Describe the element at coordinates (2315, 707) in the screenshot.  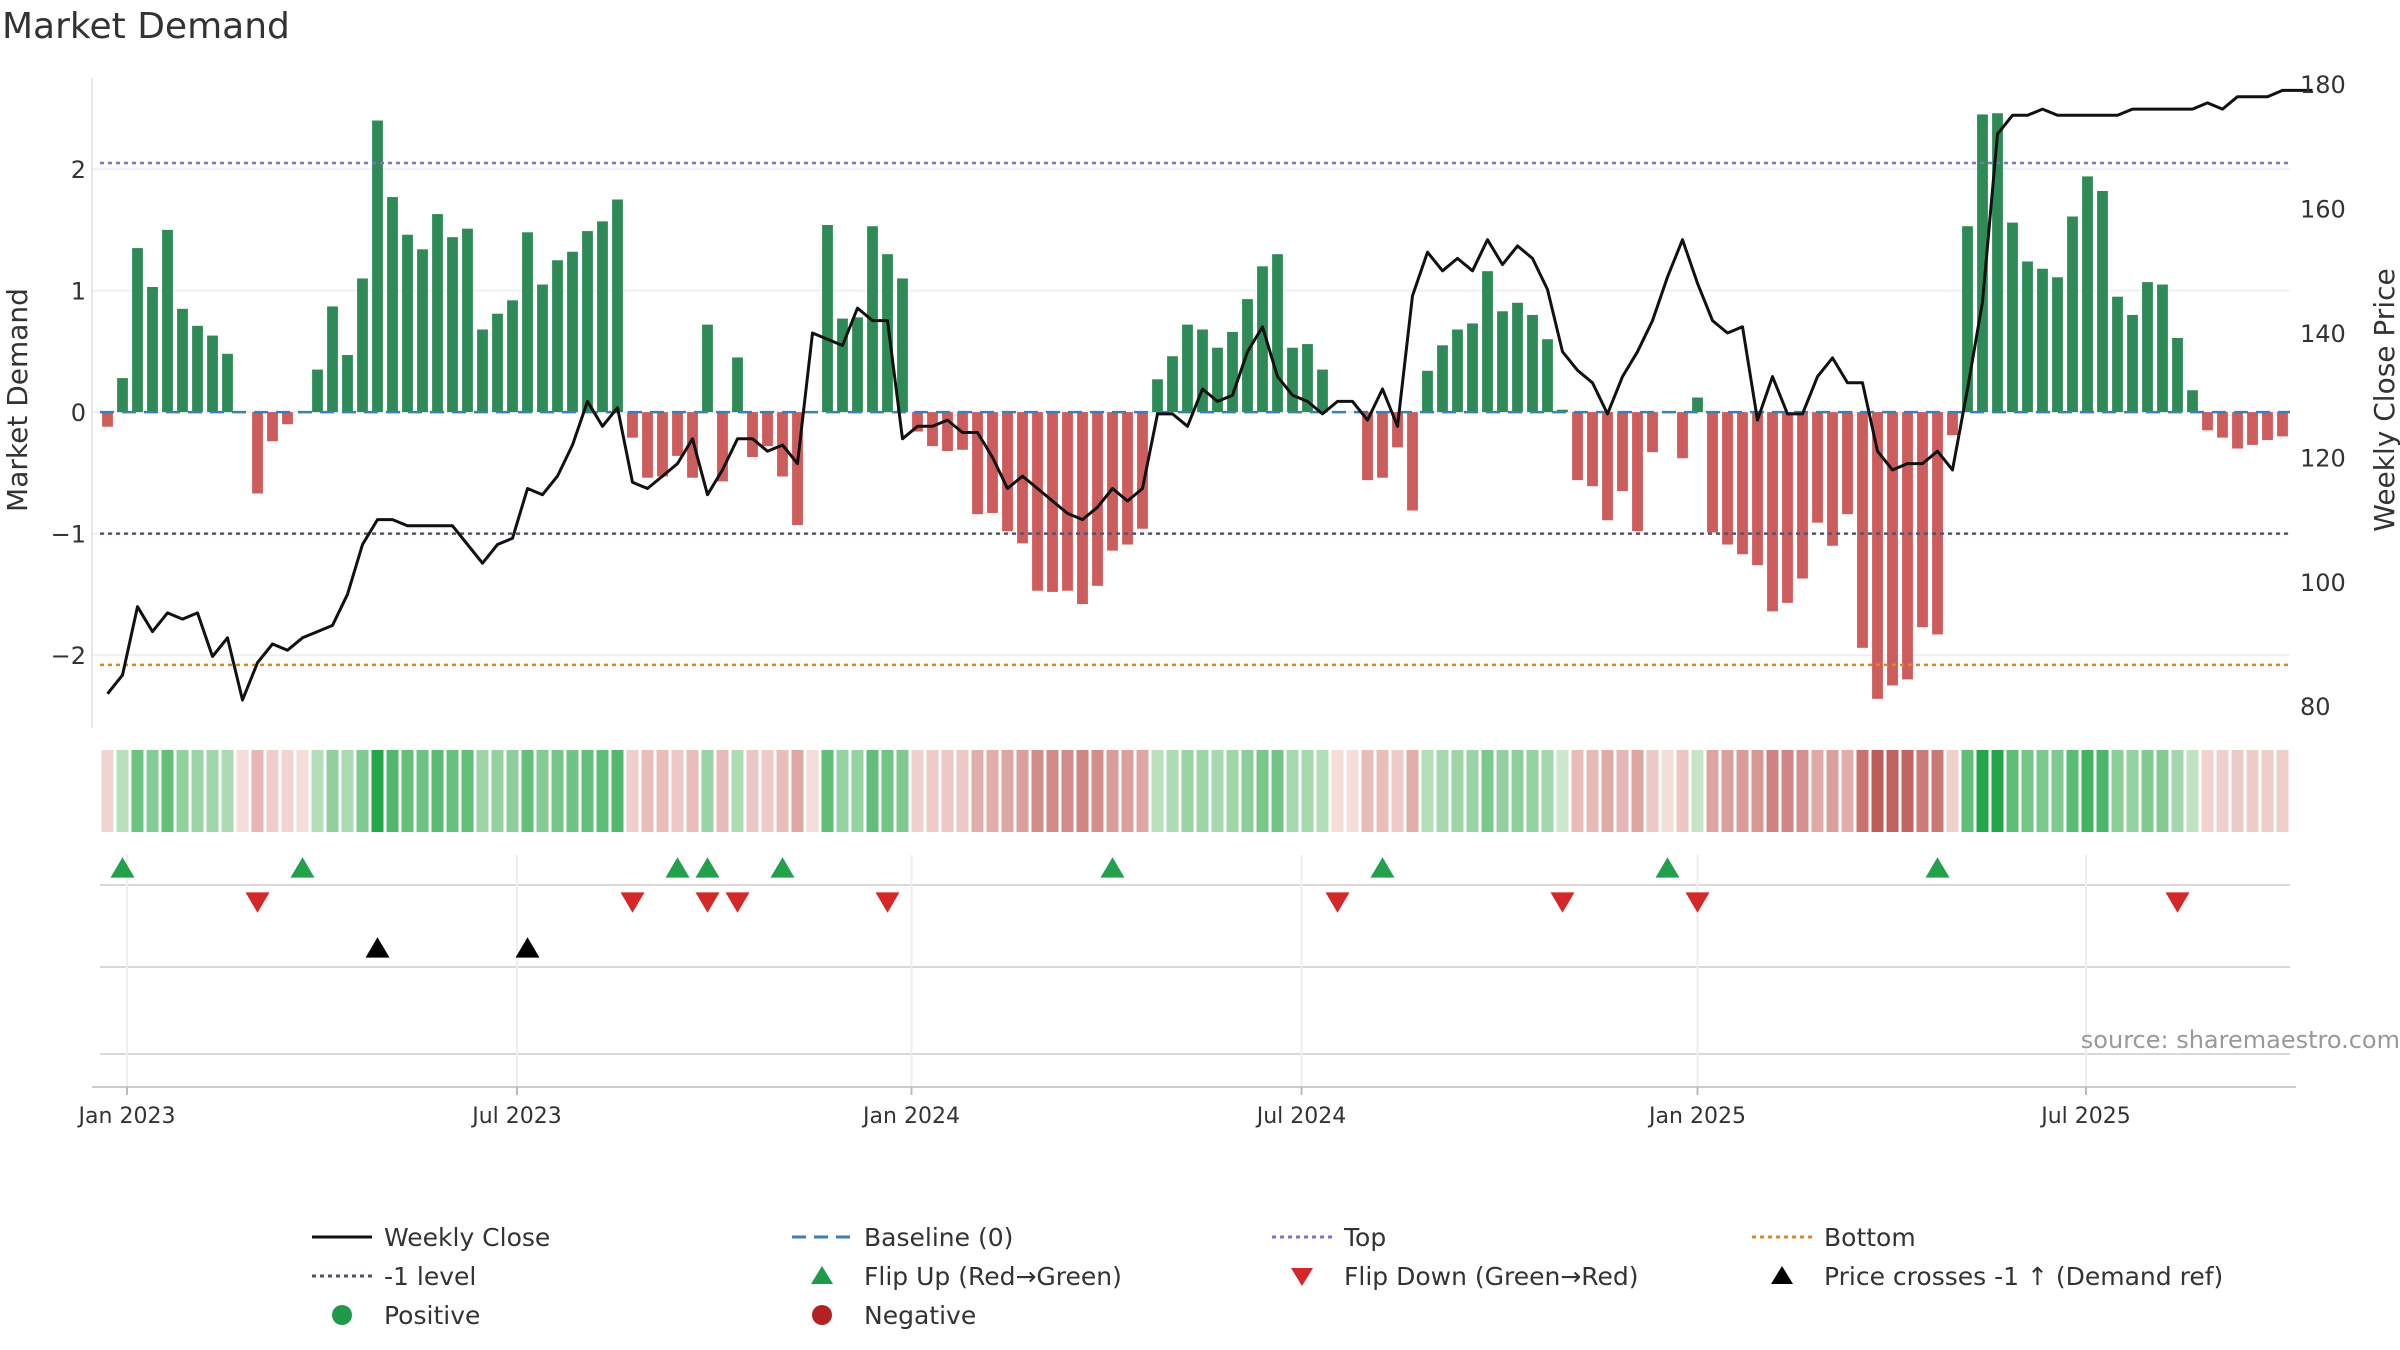
I see `y2-tick-label: 80` at that location.